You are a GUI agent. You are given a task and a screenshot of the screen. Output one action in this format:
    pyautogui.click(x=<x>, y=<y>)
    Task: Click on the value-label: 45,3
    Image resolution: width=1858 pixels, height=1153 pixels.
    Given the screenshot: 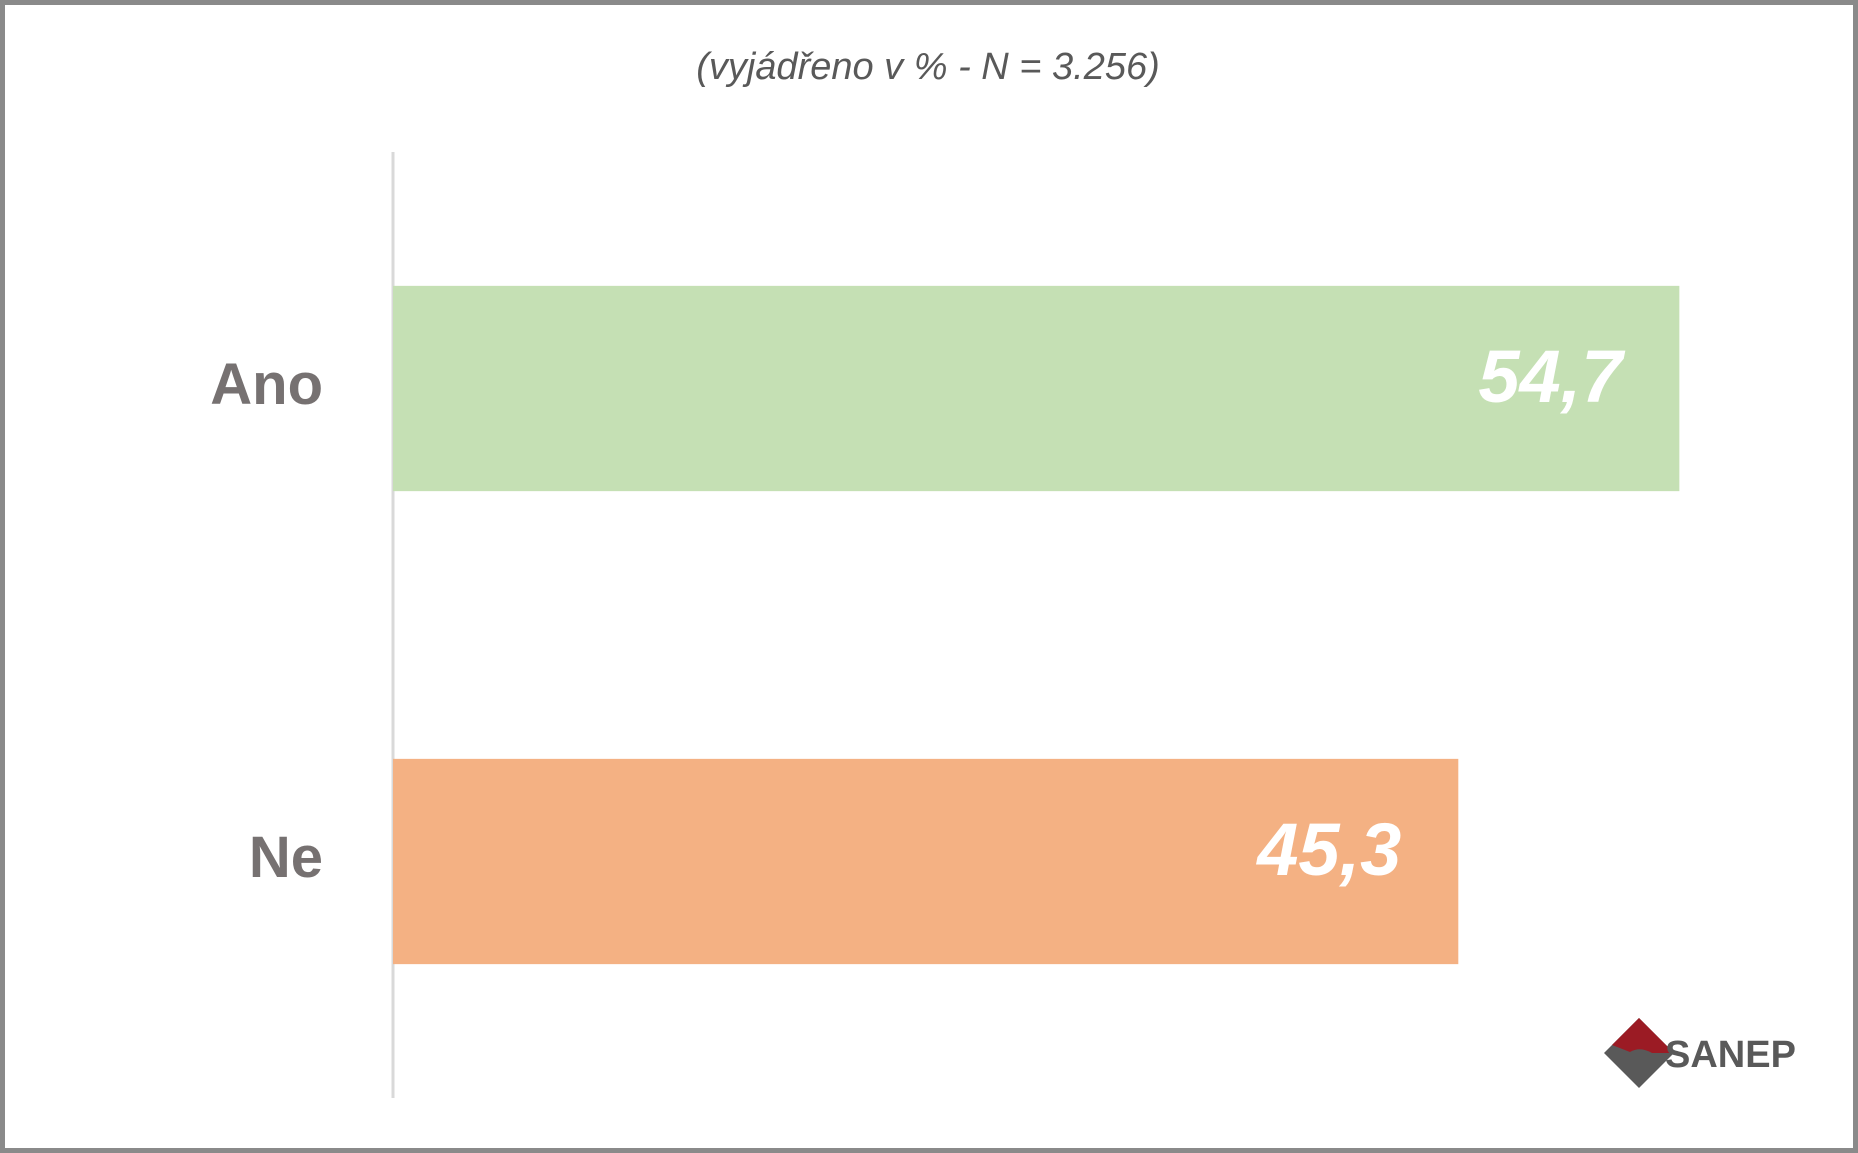 What is the action you would take?
    pyautogui.click(x=1328, y=849)
    